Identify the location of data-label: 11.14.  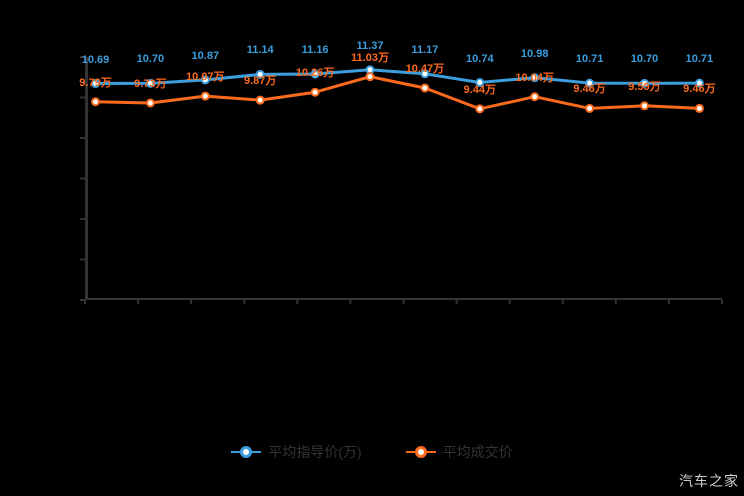
(260, 50).